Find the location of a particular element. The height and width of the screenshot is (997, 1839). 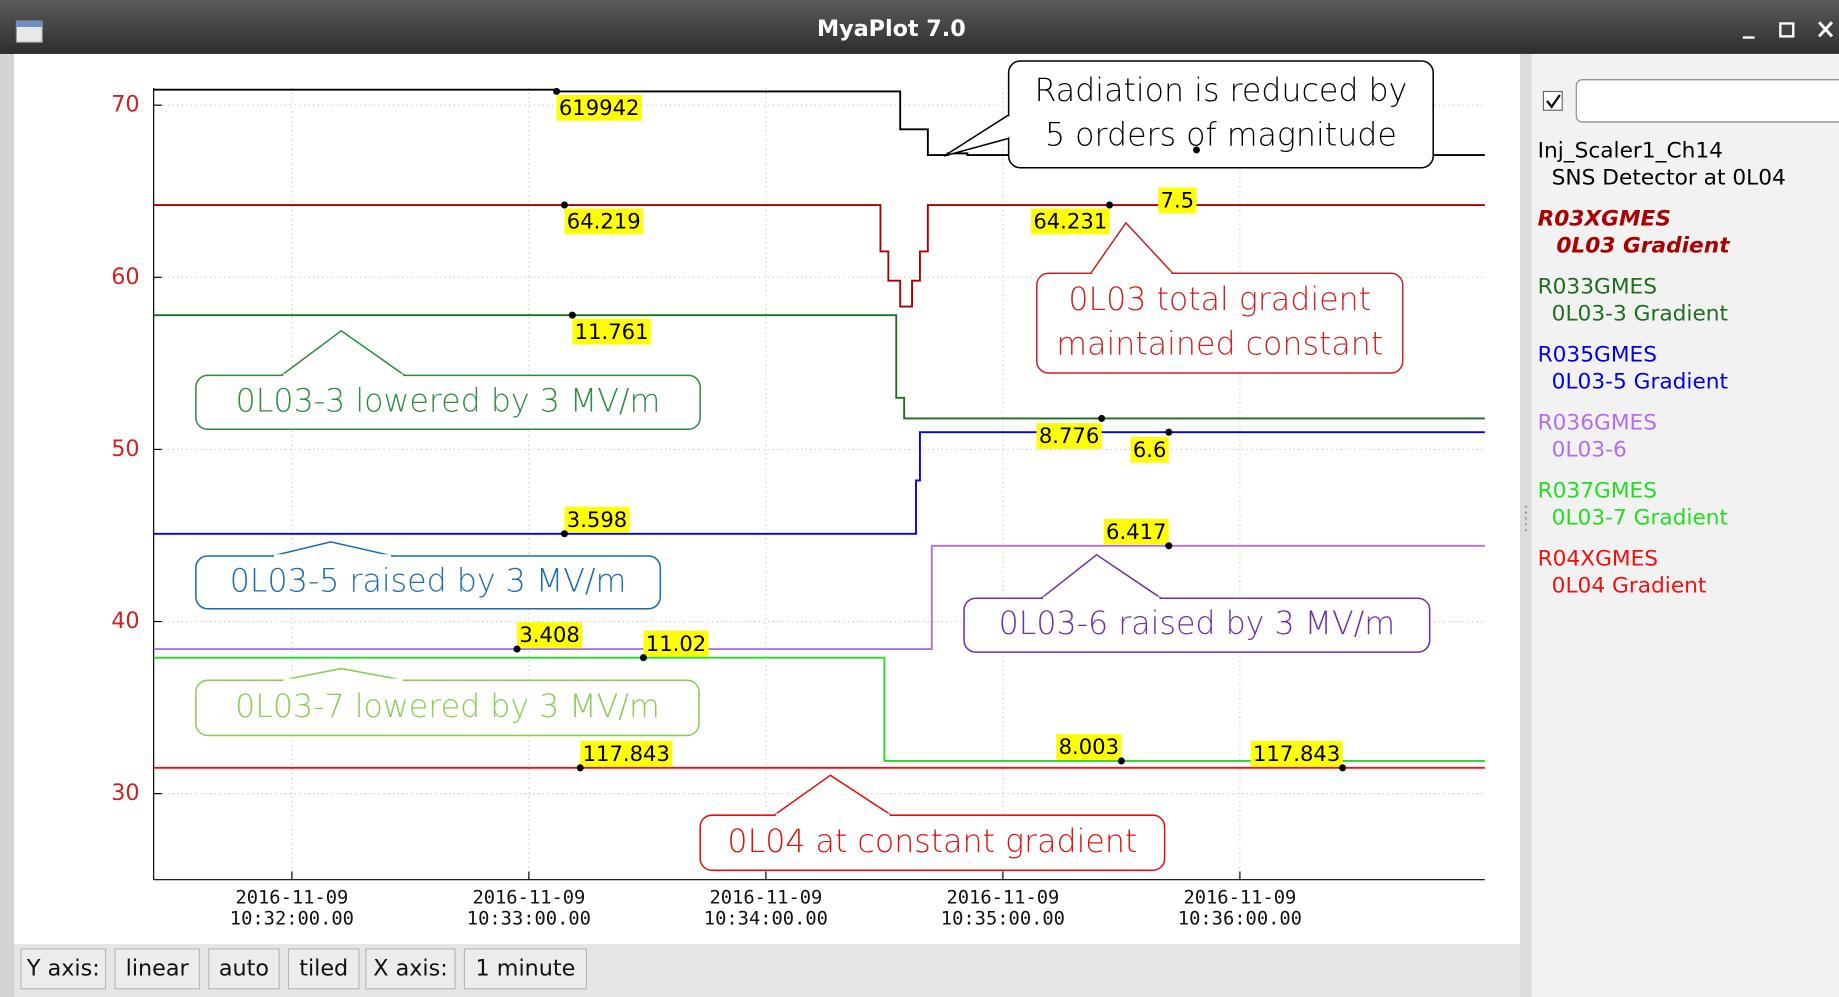

maximize-button is located at coordinates (1787, 30).